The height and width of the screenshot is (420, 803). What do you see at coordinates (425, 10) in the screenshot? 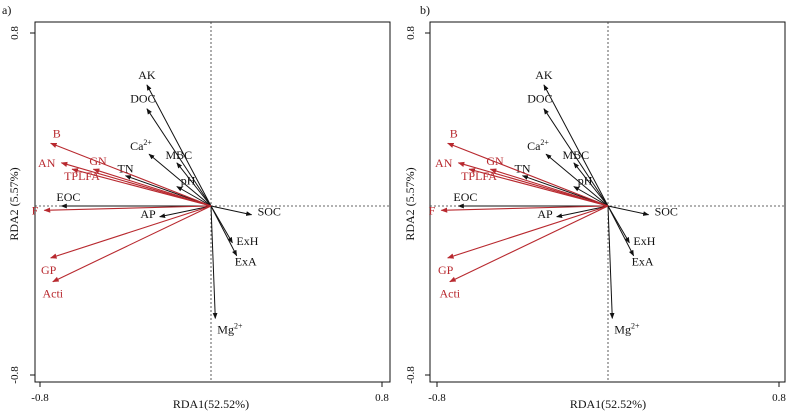
I see `panel-label: b)` at bounding box center [425, 10].